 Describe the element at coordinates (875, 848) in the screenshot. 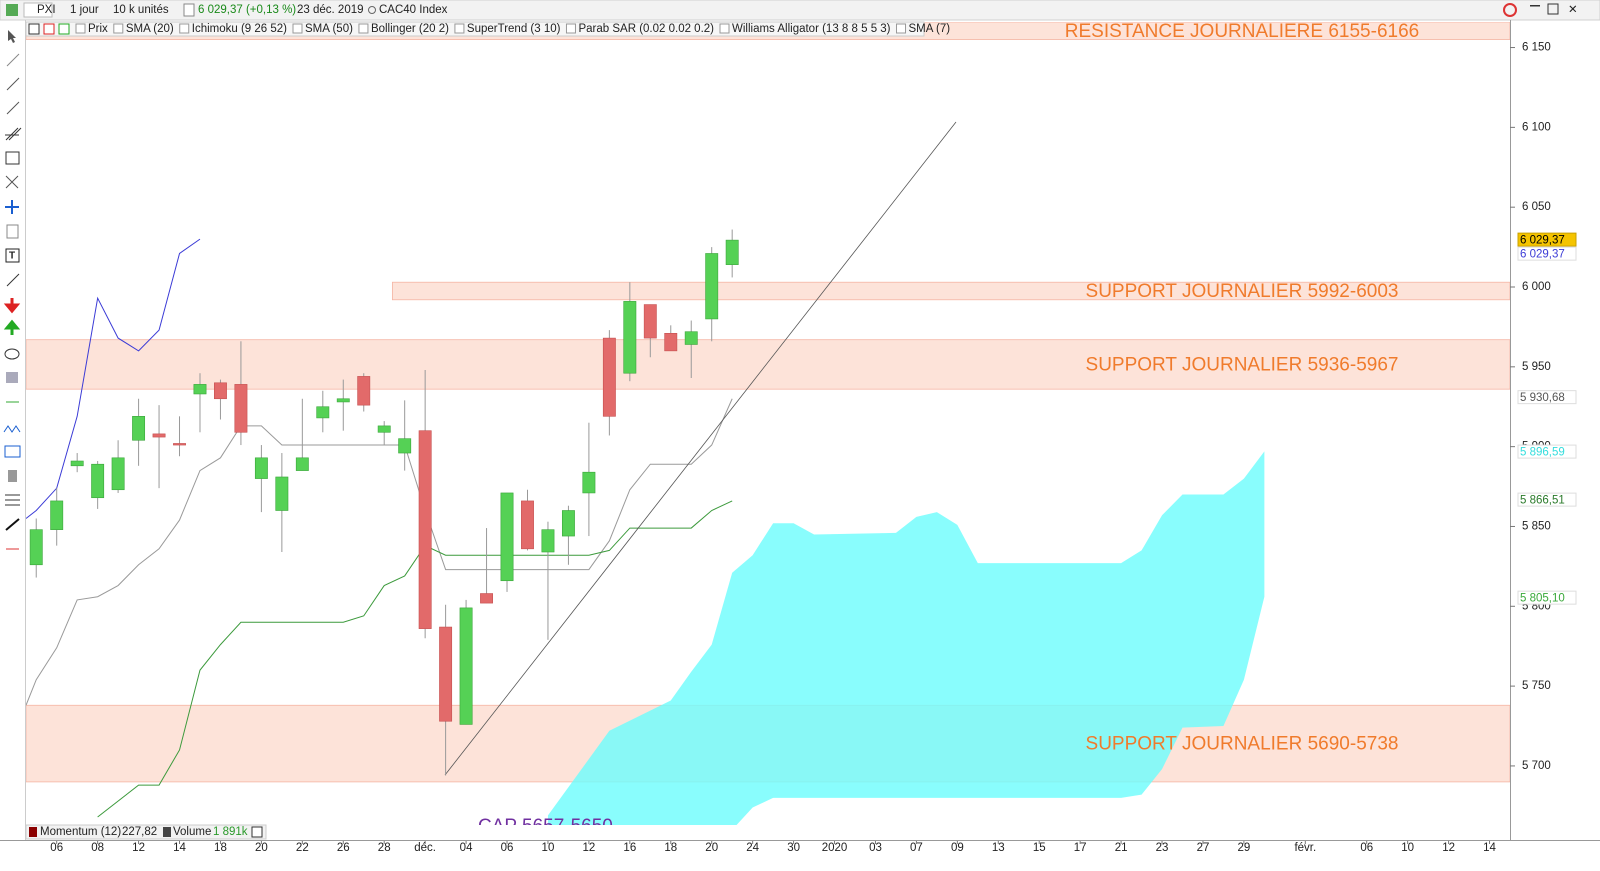

I see `x-tick-label: 03` at that location.